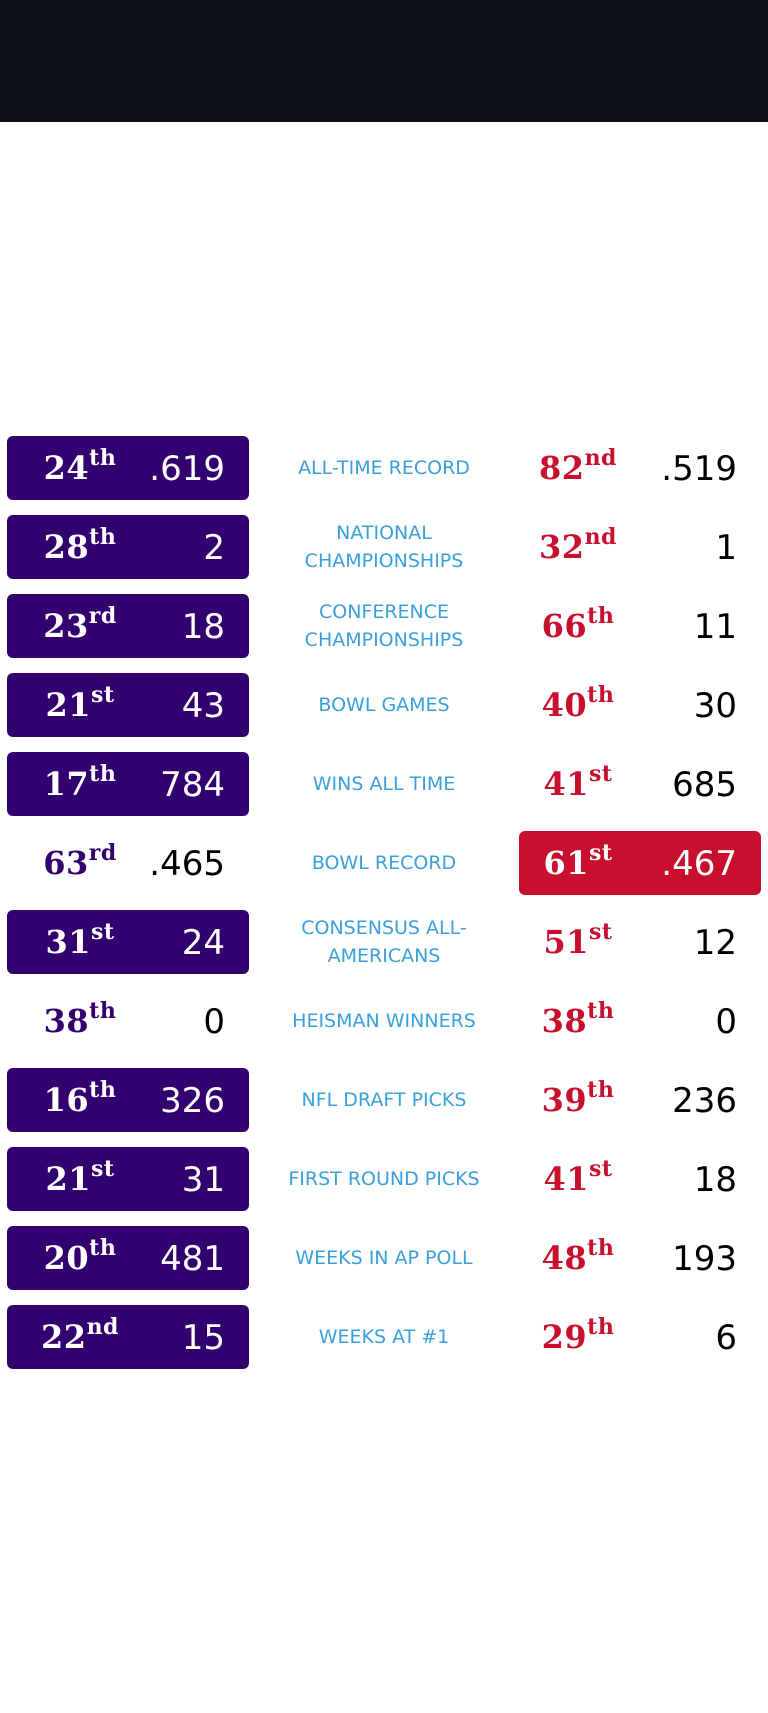 The height and width of the screenshot is (1713, 768). I want to click on team-a-value: 784, so click(192, 785).